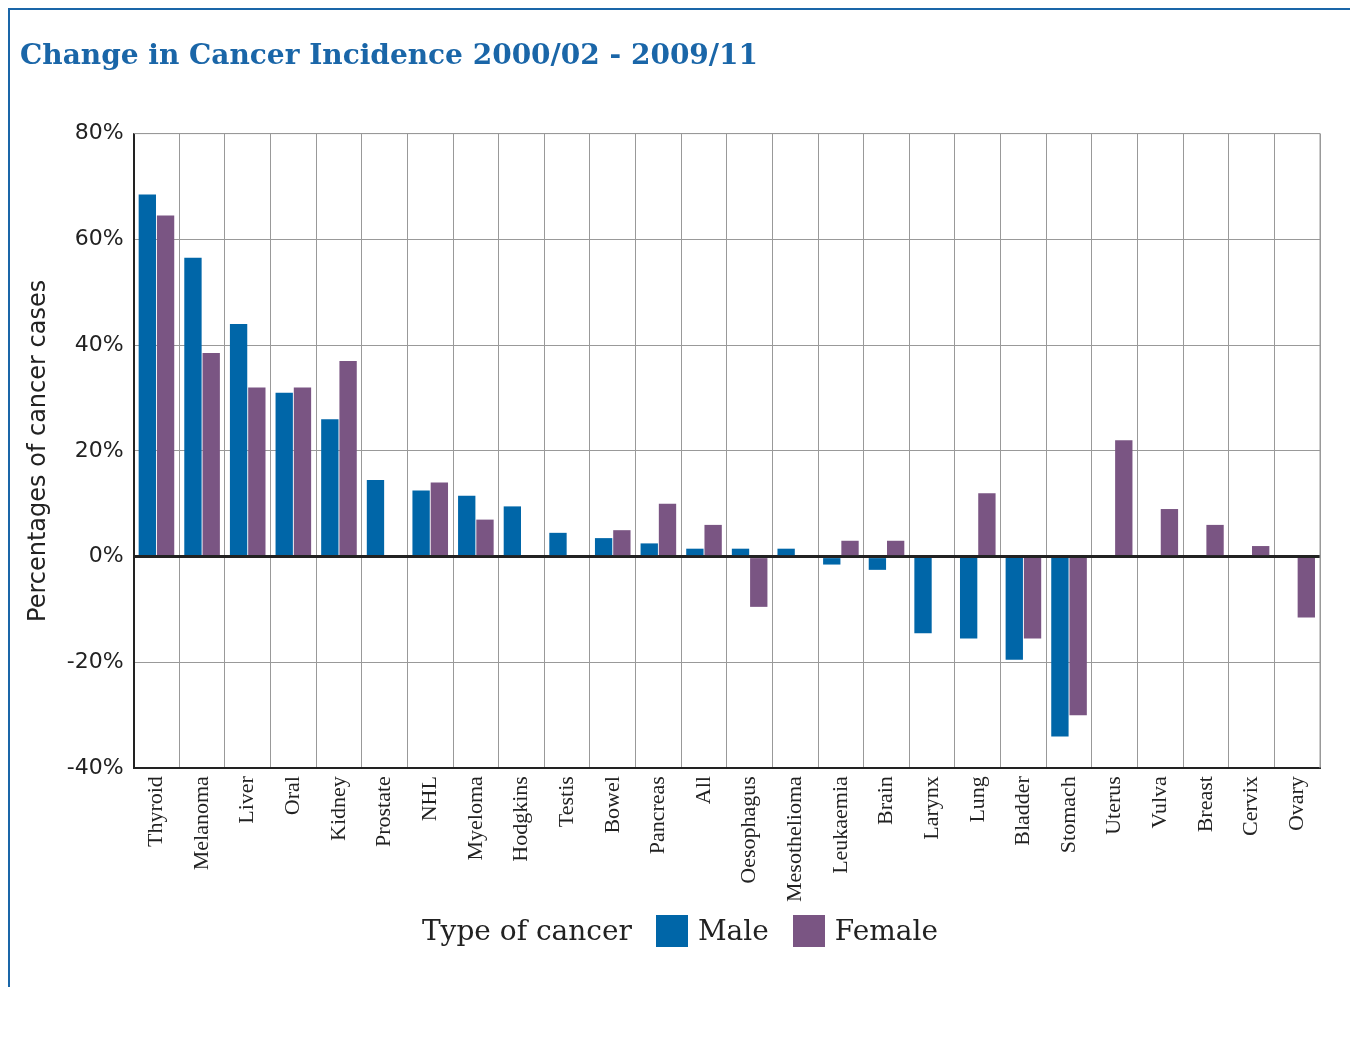 The image size is (1362, 1050). Describe the element at coordinates (520, 819) in the screenshot. I see `x-tick-label: Hodgkins` at that location.